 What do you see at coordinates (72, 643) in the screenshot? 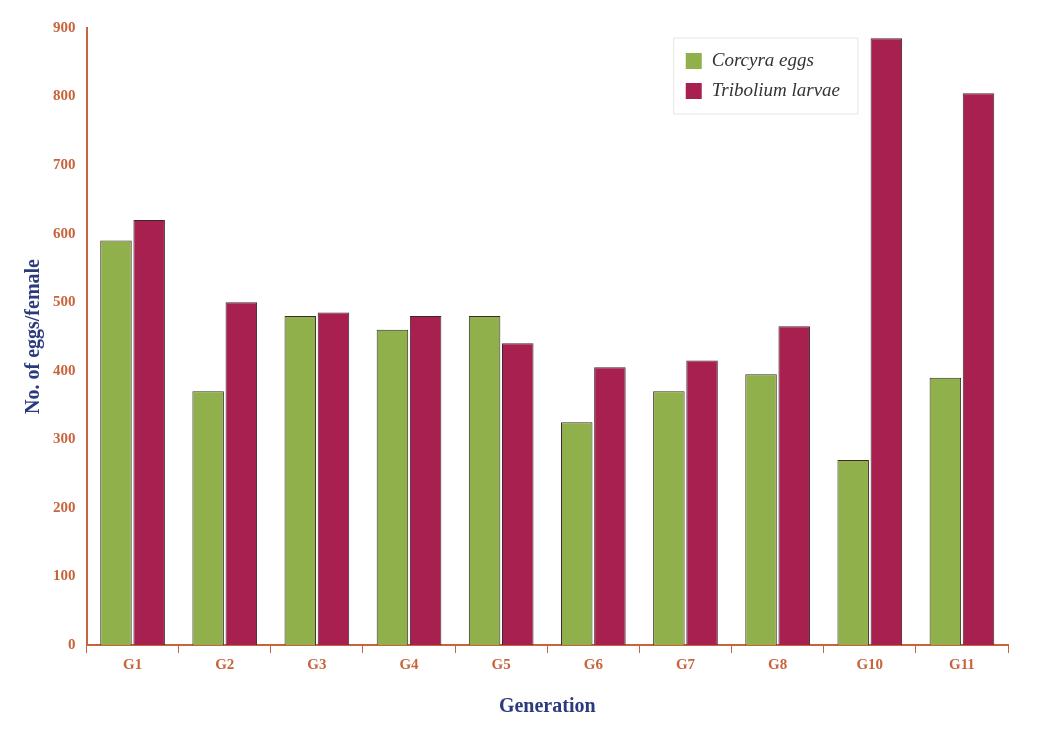
I see `y-tick-label: 0` at bounding box center [72, 643].